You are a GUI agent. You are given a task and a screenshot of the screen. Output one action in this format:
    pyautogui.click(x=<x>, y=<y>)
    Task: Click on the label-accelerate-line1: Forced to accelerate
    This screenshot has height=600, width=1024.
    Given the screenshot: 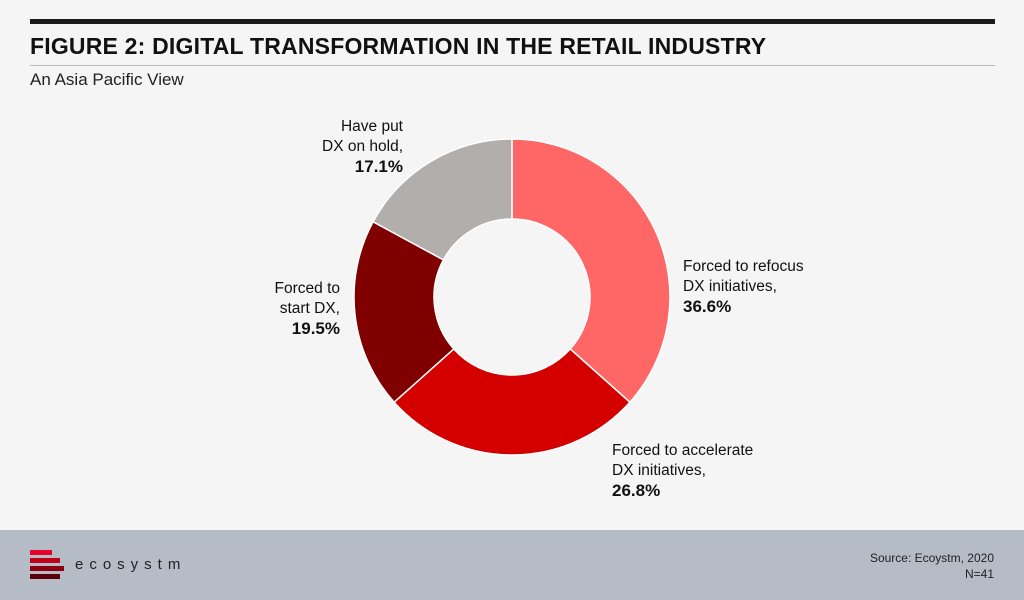 What is the action you would take?
    pyautogui.click(x=683, y=450)
    